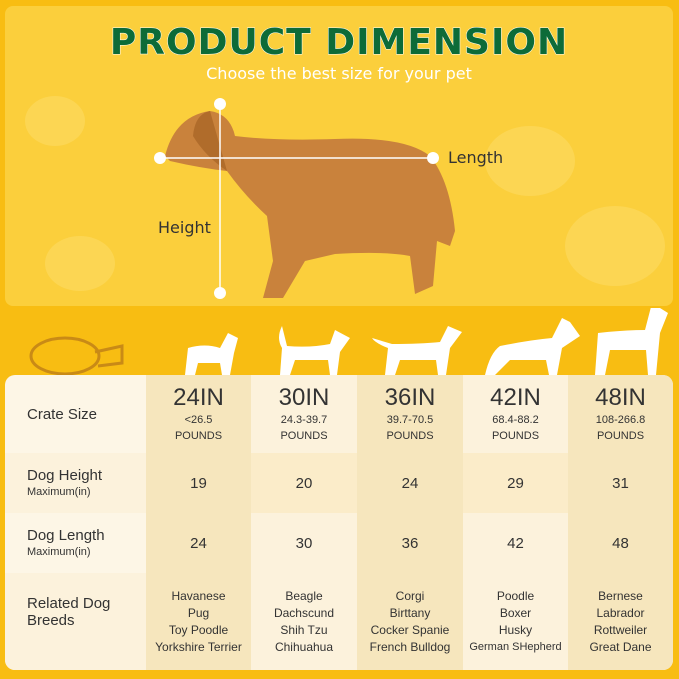 This screenshot has height=679, width=679. Describe the element at coordinates (620, 612) in the screenshot. I see `breed: Labrador` at that location.